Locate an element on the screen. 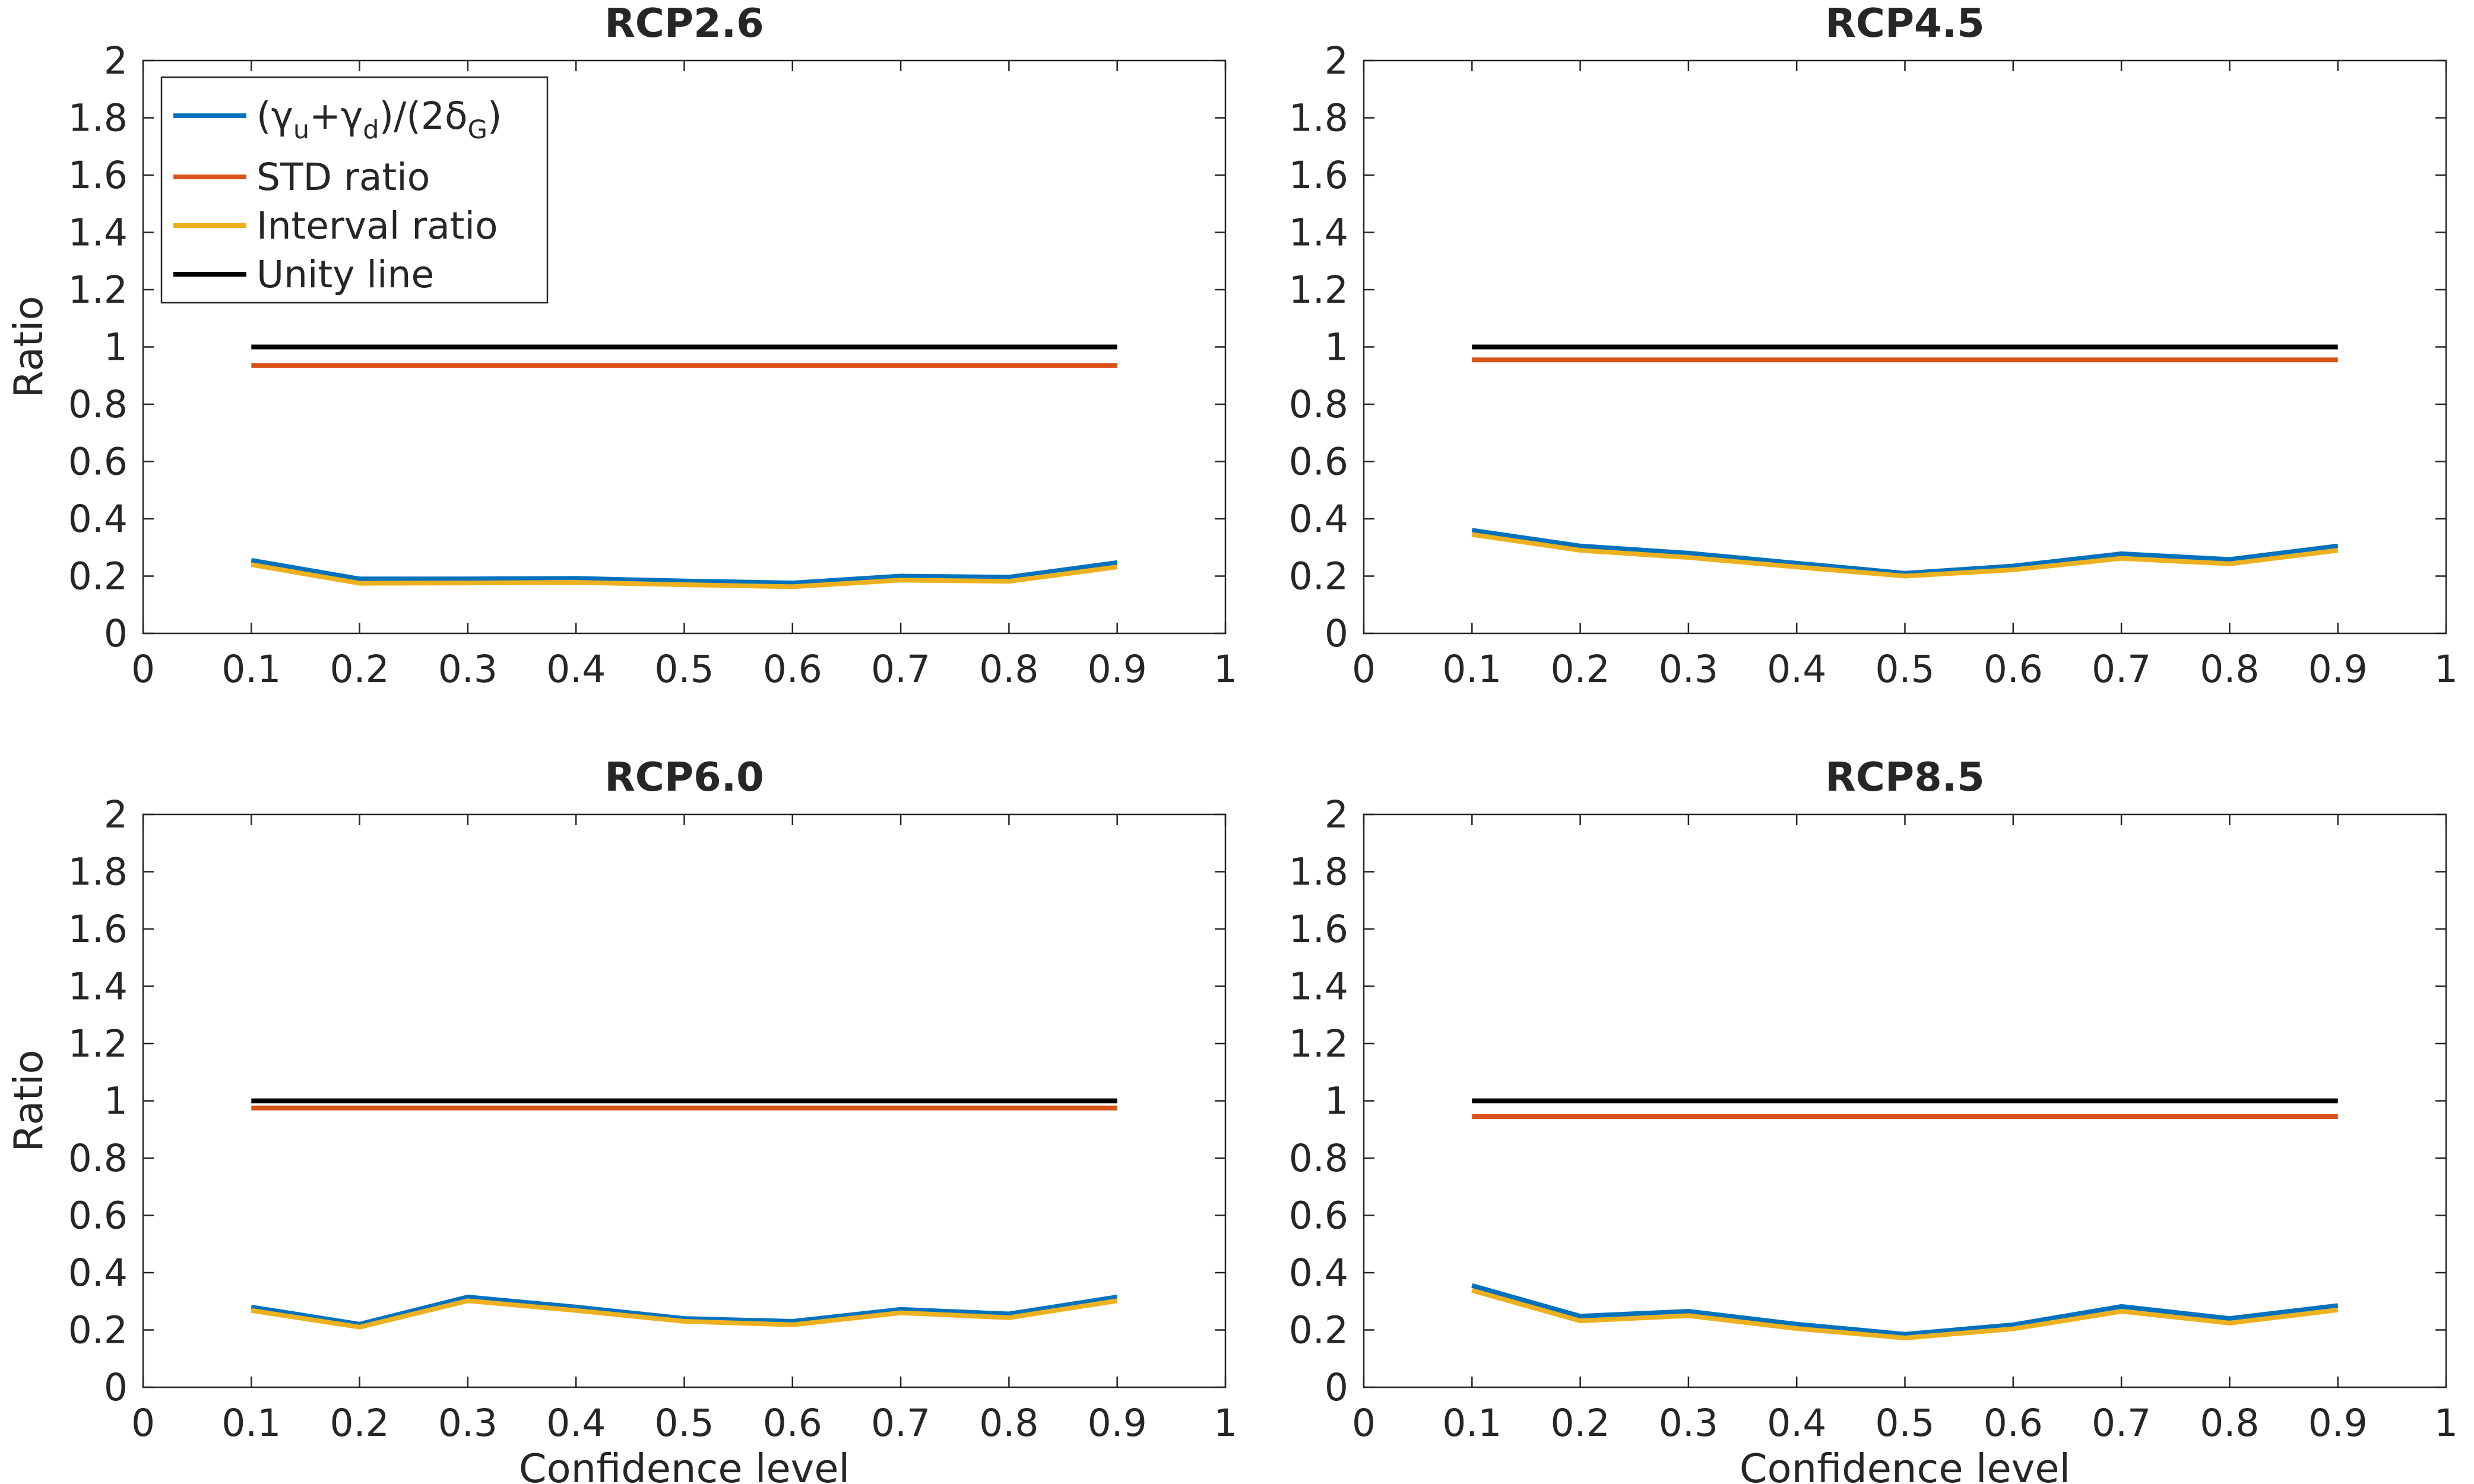  legend-label-part: d is located at coordinates (371, 130).